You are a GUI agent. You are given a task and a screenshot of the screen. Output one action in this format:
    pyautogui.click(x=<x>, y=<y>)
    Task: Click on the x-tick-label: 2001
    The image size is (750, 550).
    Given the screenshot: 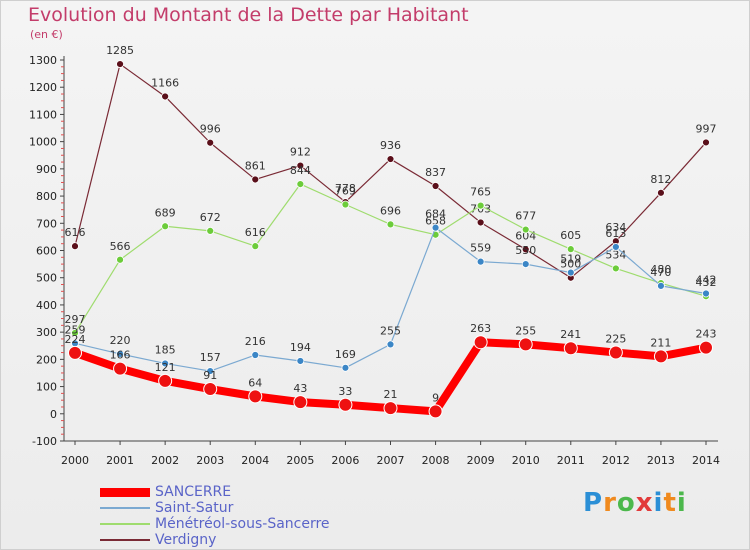 What is the action you would take?
    pyautogui.click(x=120, y=460)
    